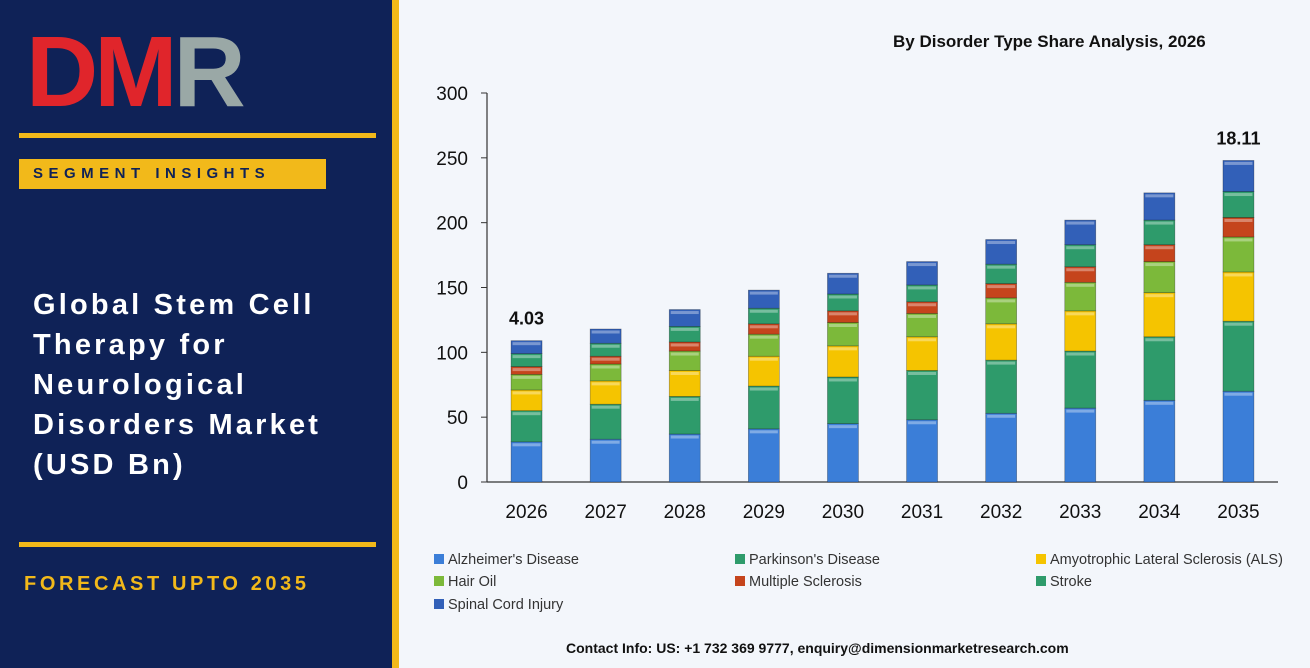  Describe the element at coordinates (843, 512) in the screenshot. I see `x-tick-label: 2030` at that location.